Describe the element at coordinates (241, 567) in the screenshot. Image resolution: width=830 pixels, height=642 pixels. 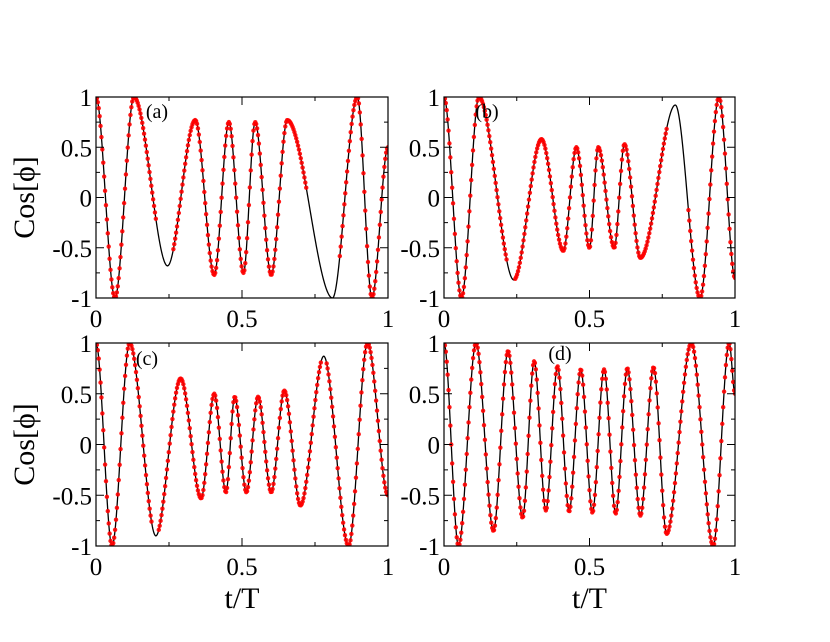
I see `x-tick-label: 0.5` at that location.